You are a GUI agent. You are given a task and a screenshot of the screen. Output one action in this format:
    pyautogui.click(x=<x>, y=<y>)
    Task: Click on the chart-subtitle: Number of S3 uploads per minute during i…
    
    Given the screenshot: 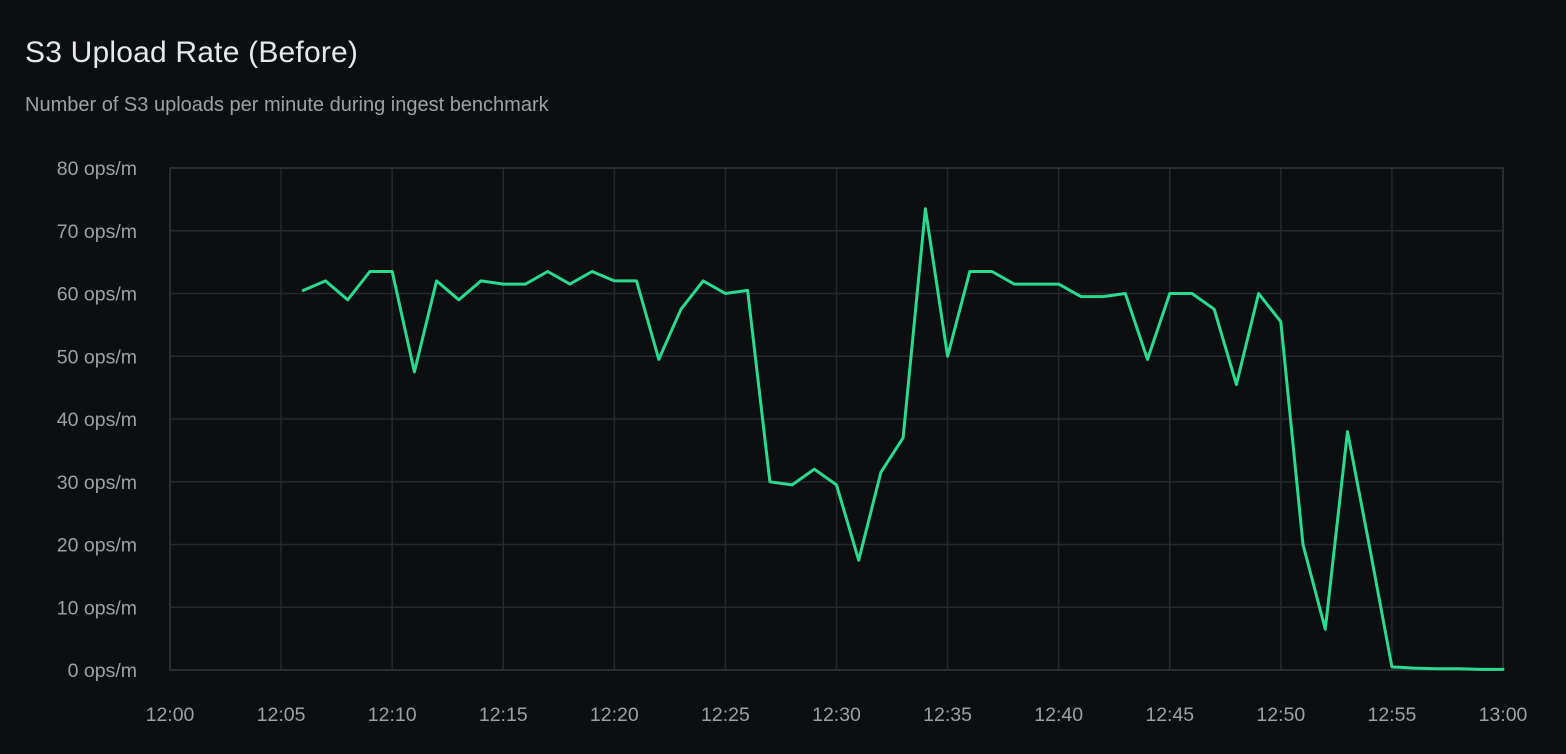 What is the action you would take?
    pyautogui.click(x=287, y=105)
    